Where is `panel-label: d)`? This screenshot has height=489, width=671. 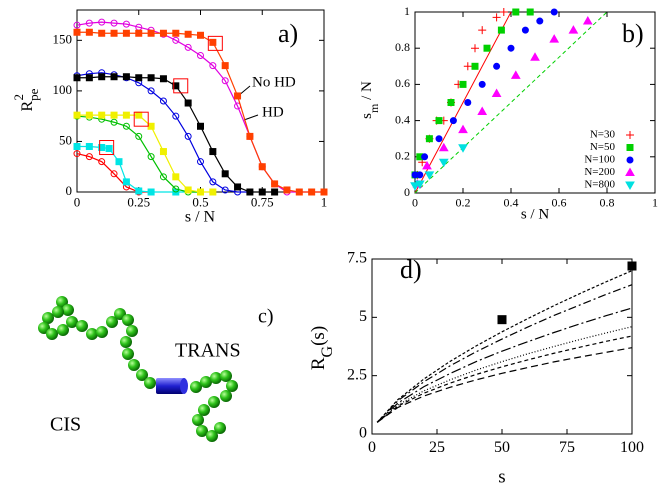
panel-label: d) is located at coordinates (411, 269).